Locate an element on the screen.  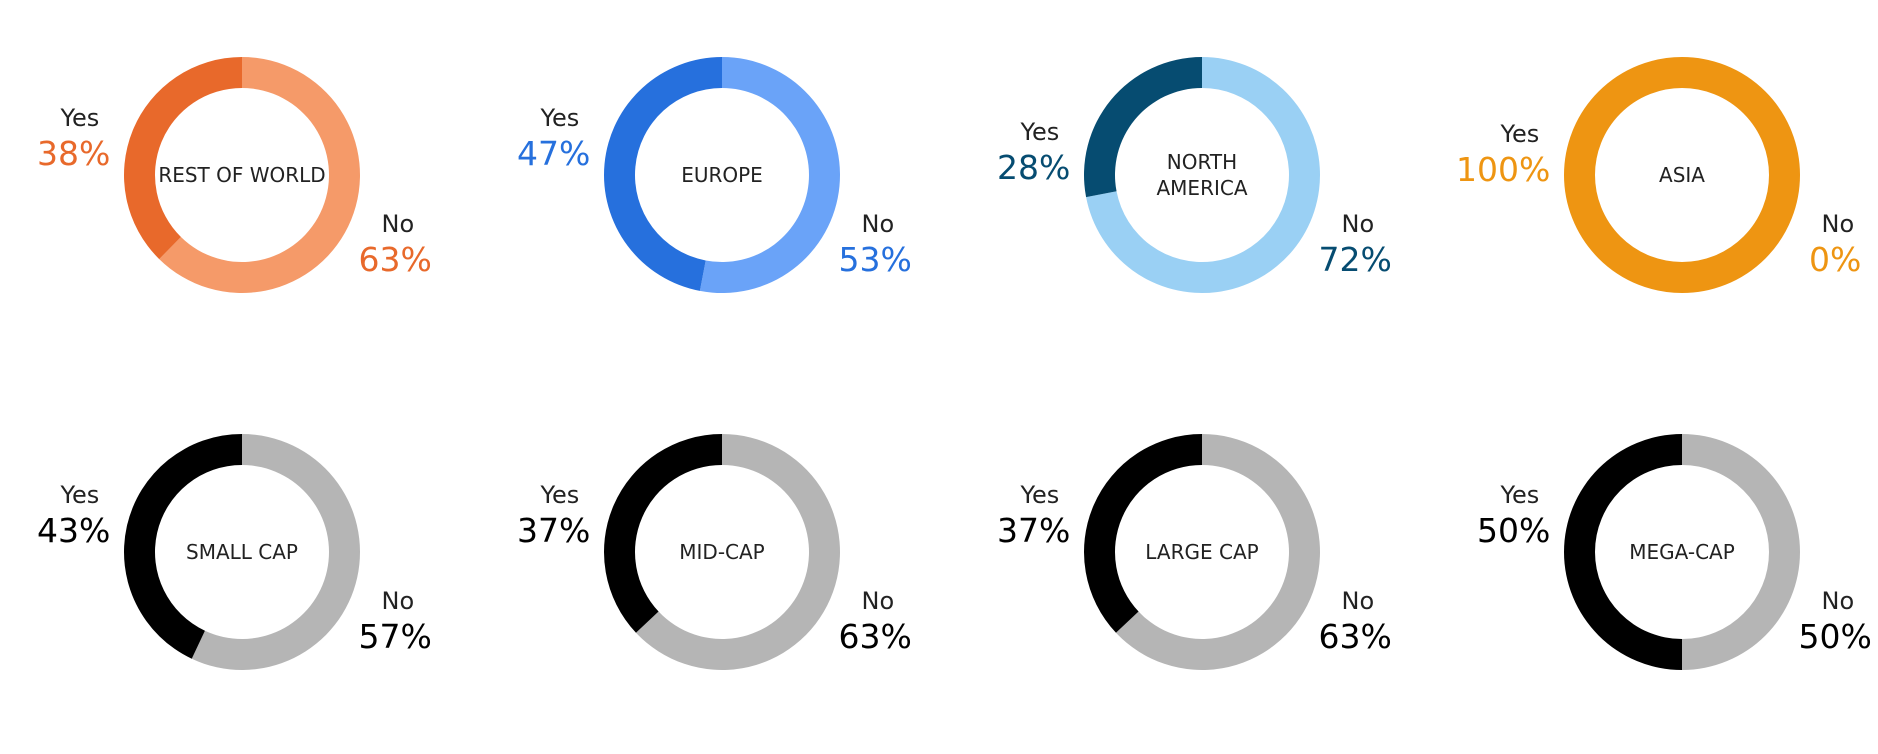
chart-title: MID-CAP is located at coordinates (722, 552).